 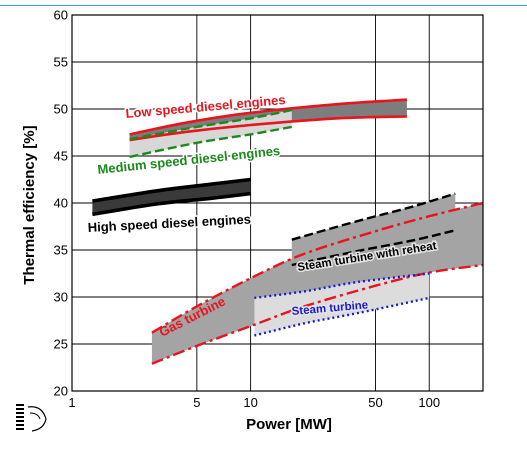 I want to click on y-tick-label: 40, so click(x=61, y=203).